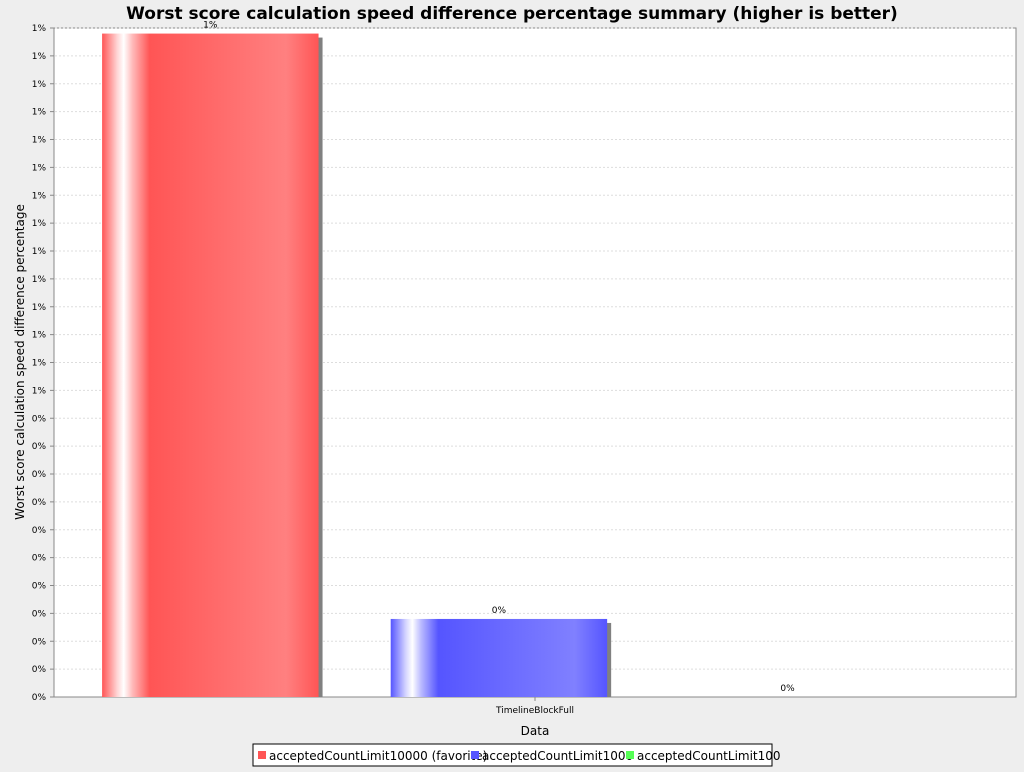 The image size is (1024, 772). I want to click on bar-value-label: 1%, so click(210, 26).